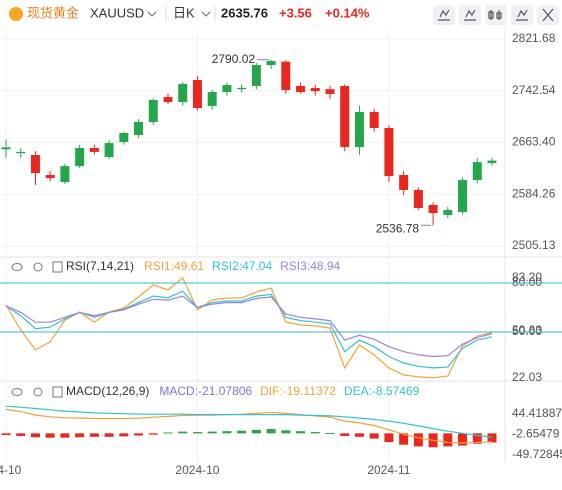 The image size is (562, 490). What do you see at coordinates (184, 12) in the screenshot?
I see `period: 日K` at bounding box center [184, 12].